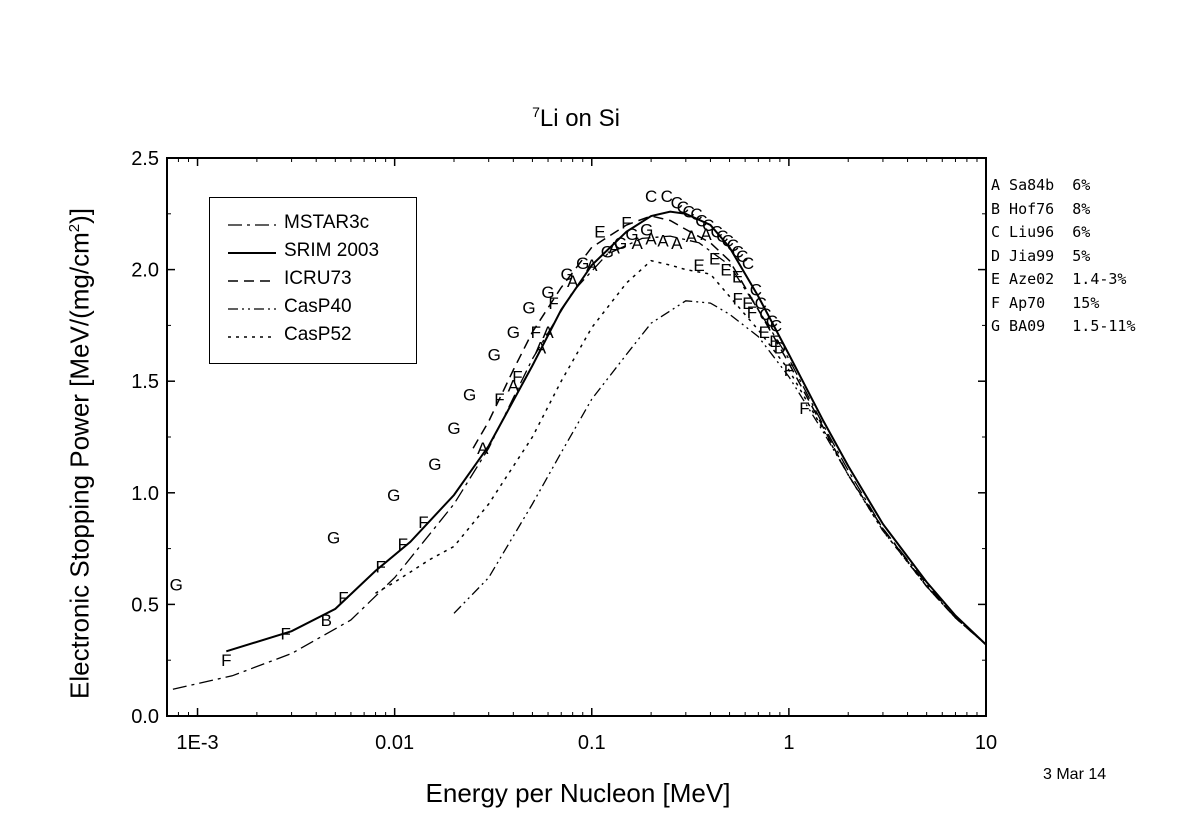  What do you see at coordinates (321, 225) in the screenshot?
I see `legend-item-mstar3c: MSTAR3c` at bounding box center [321, 225].